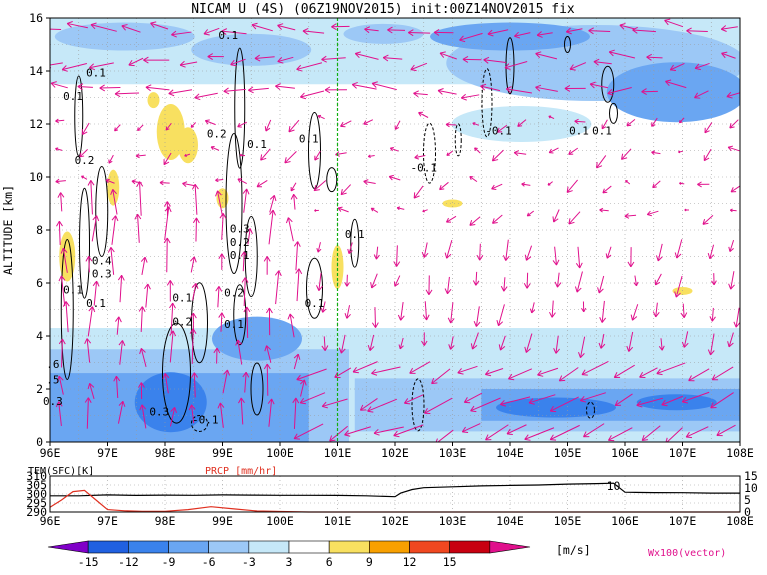  I want to click on surface-annotation: 10, so click(614, 486).